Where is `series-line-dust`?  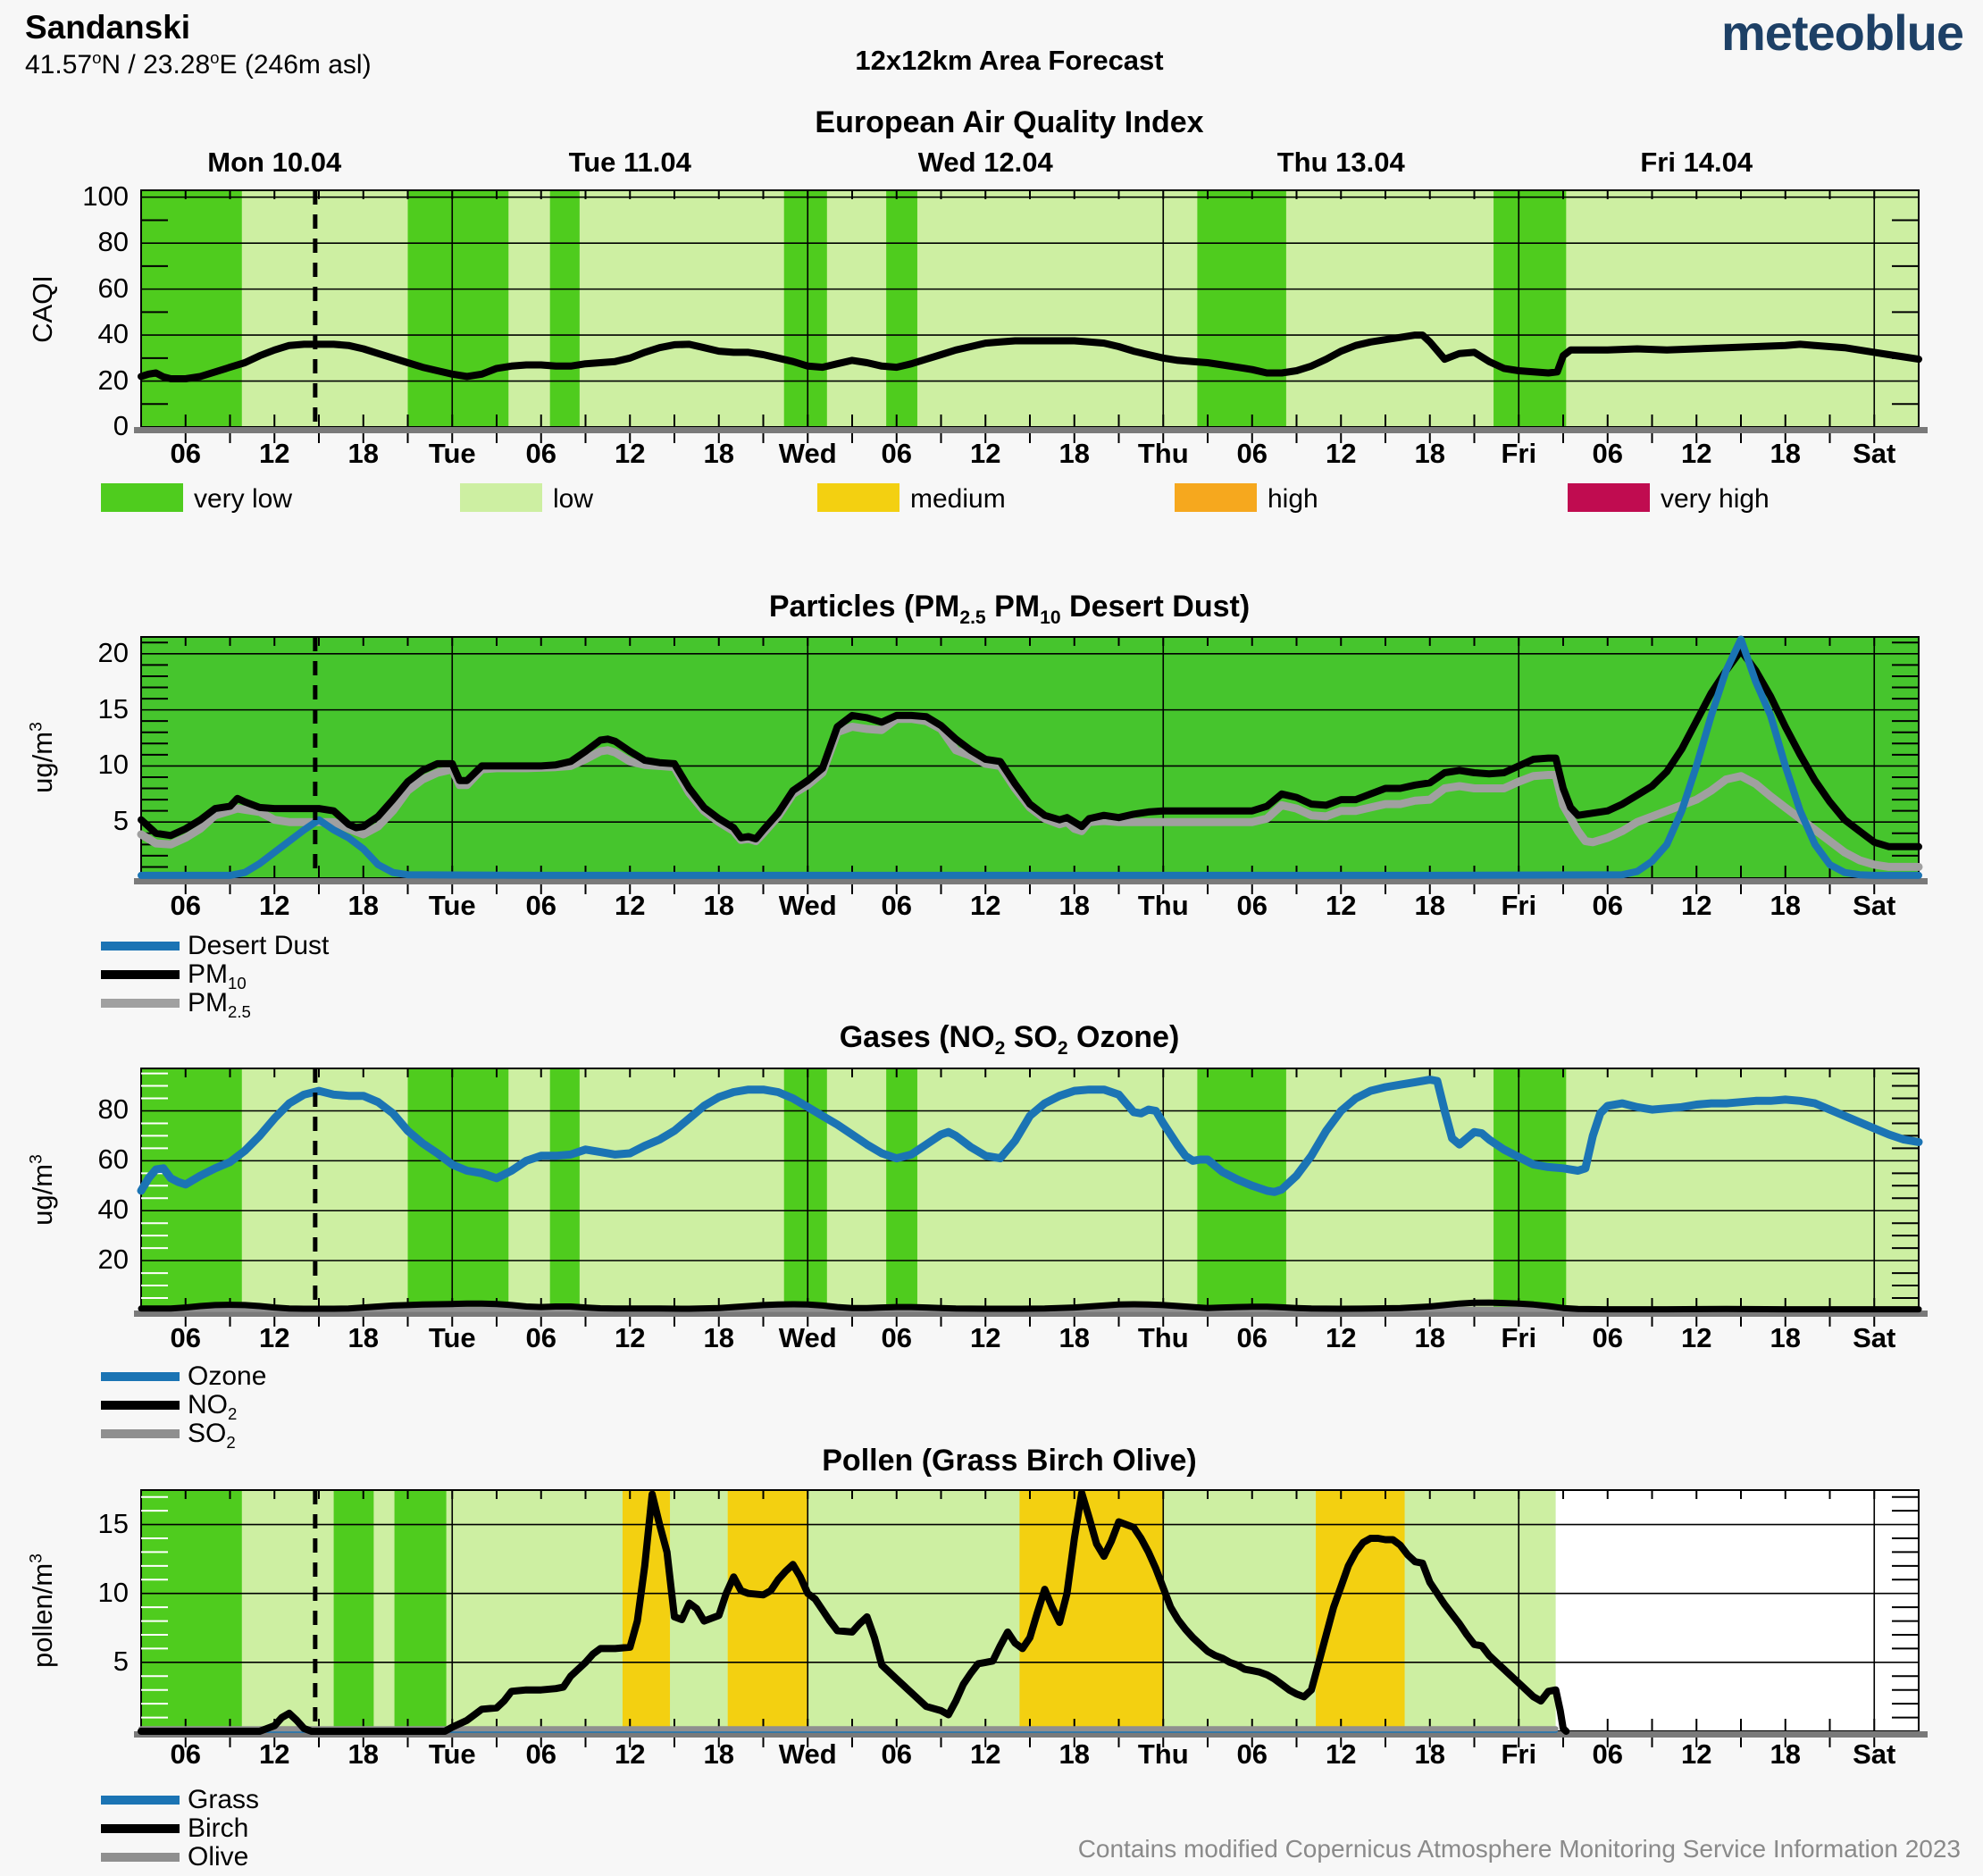 series-line-dust is located at coordinates (1030, 757).